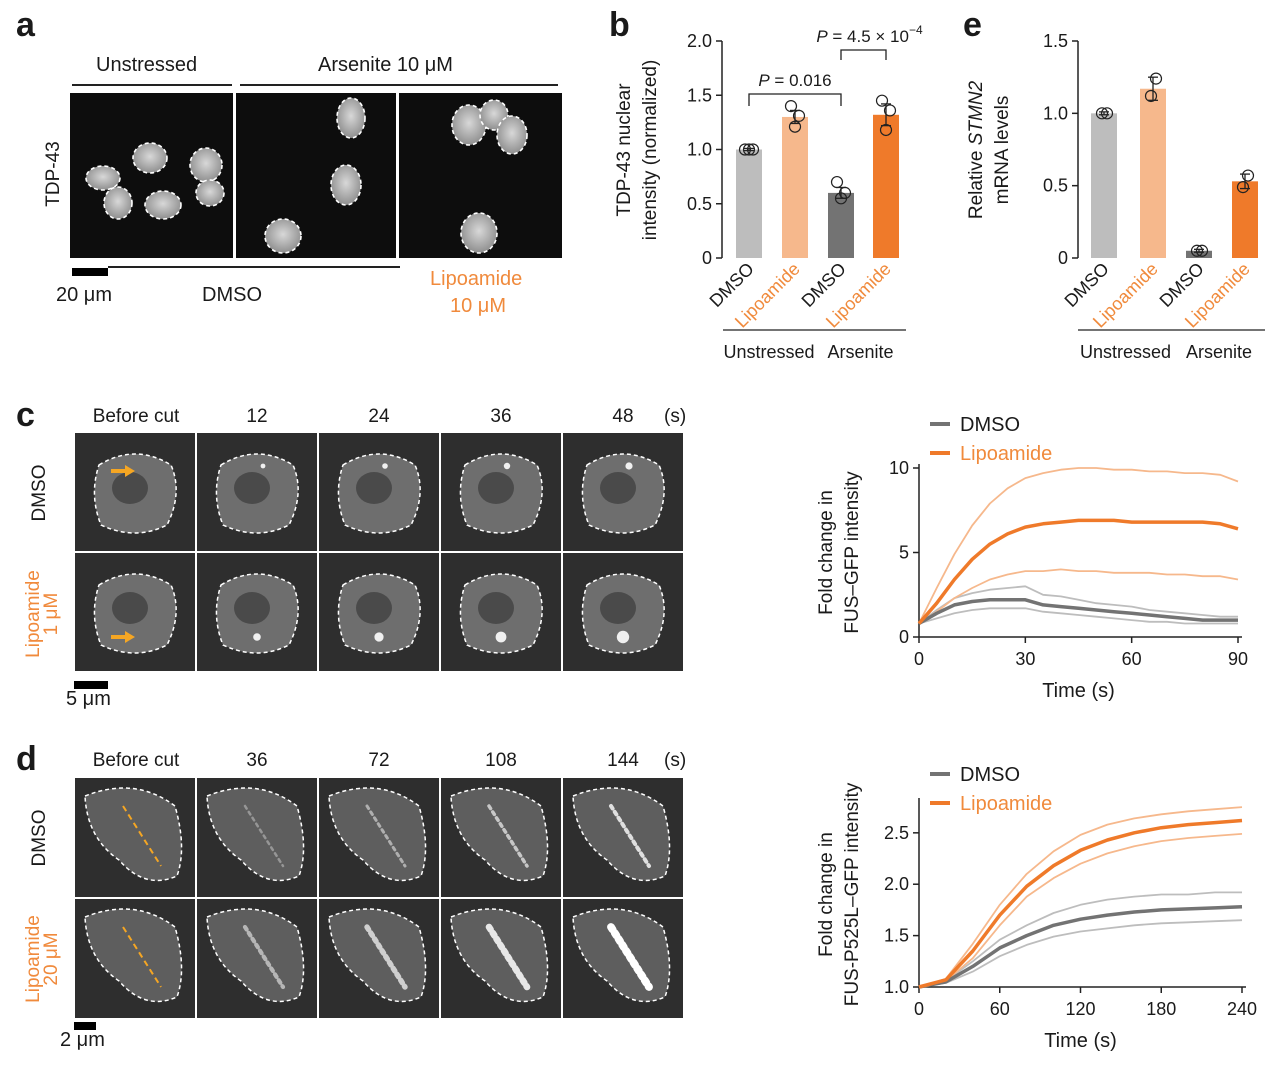  I want to click on panel-c-row-dmso: DMSO, so click(39, 493).